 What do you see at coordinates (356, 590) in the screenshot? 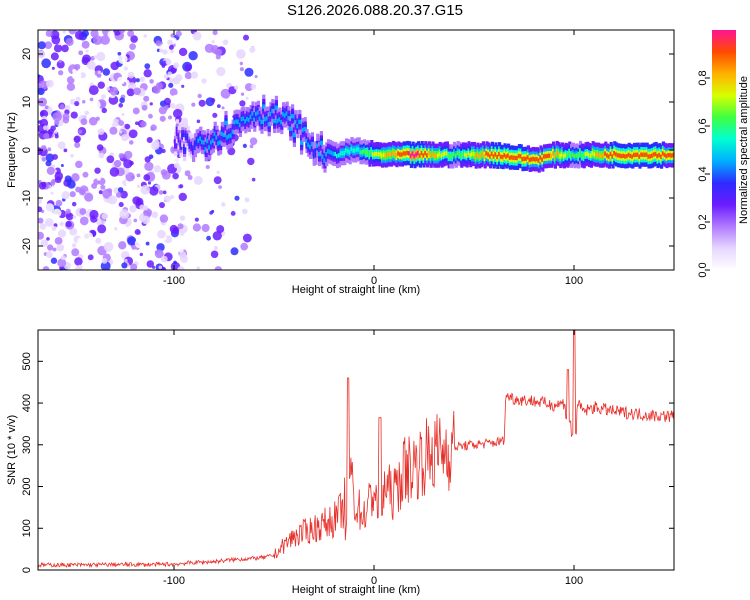
I see `snr-x-axis-label: Height of straight line (km)` at bounding box center [356, 590].